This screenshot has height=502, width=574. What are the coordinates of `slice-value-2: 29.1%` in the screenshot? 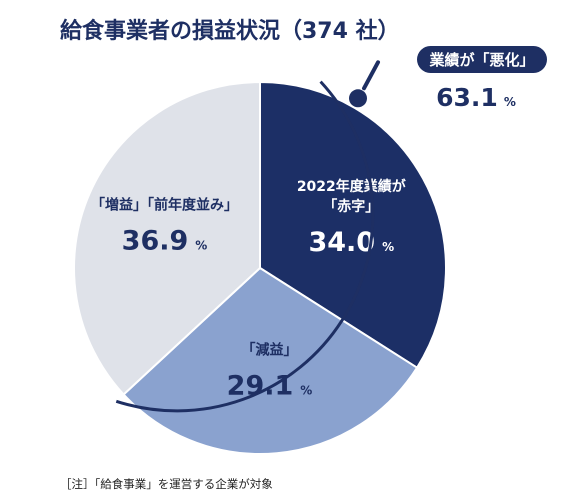 It's located at (270, 386).